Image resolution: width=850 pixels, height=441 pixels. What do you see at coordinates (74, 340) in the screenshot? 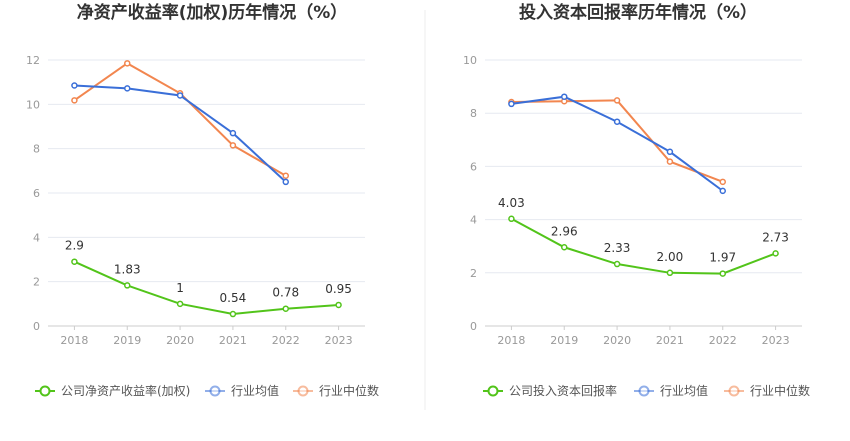
I see `roe-x-tick-label: 2018` at bounding box center [74, 340].